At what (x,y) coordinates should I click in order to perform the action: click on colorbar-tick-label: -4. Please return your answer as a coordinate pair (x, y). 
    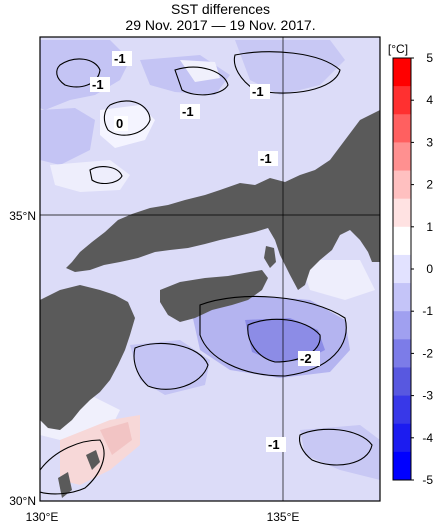
    Looking at the image, I should click on (427, 438).